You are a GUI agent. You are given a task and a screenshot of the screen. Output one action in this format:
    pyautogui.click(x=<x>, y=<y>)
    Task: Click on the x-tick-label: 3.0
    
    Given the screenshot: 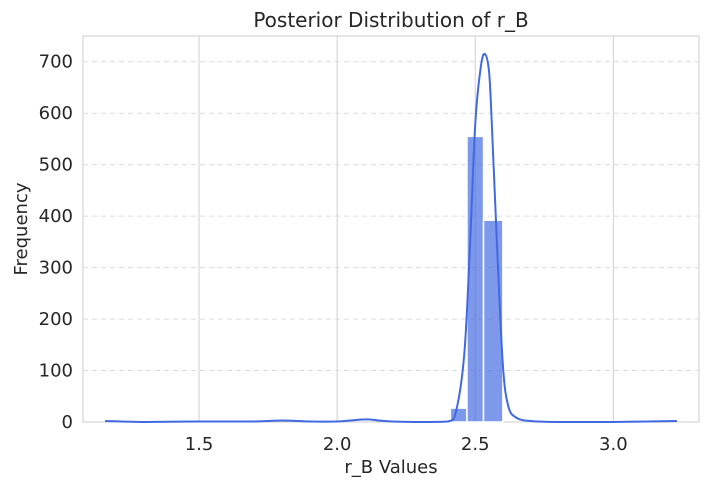 What is the action you would take?
    pyautogui.click(x=613, y=444)
    